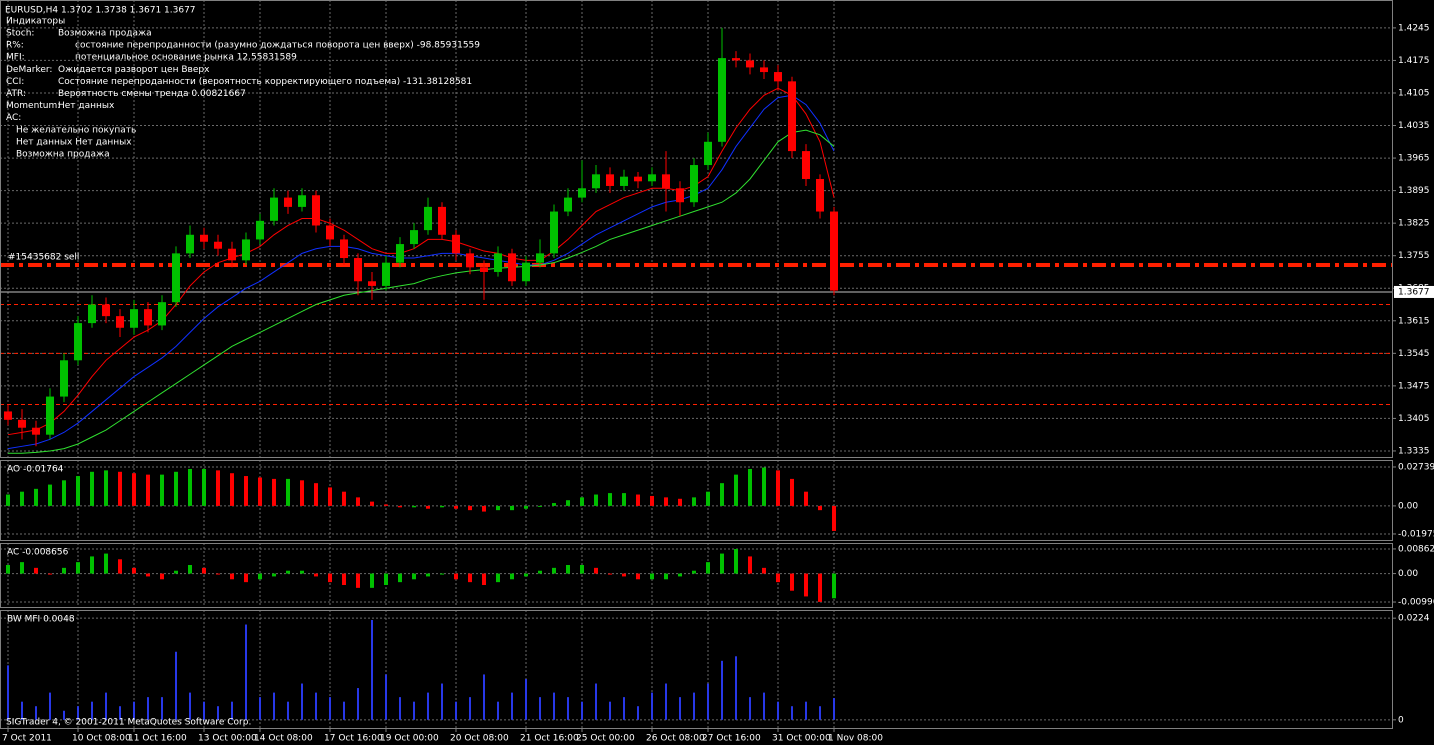  Describe the element at coordinates (35, 22) in the screenshot. I see `info-title: Индикаторы` at that location.